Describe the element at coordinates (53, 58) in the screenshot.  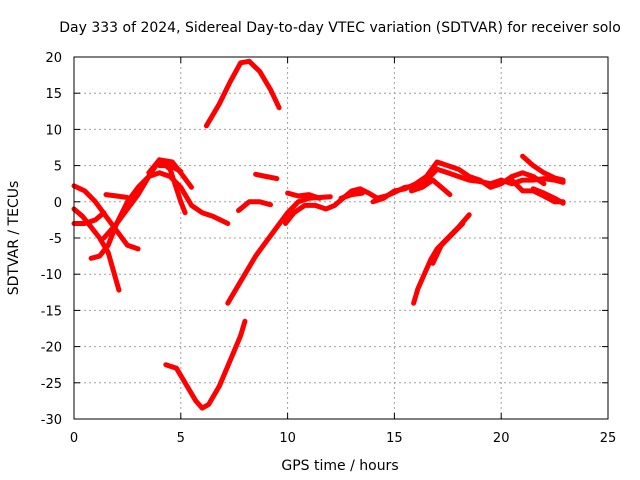
I see `y-tick-label: 20` at that location.